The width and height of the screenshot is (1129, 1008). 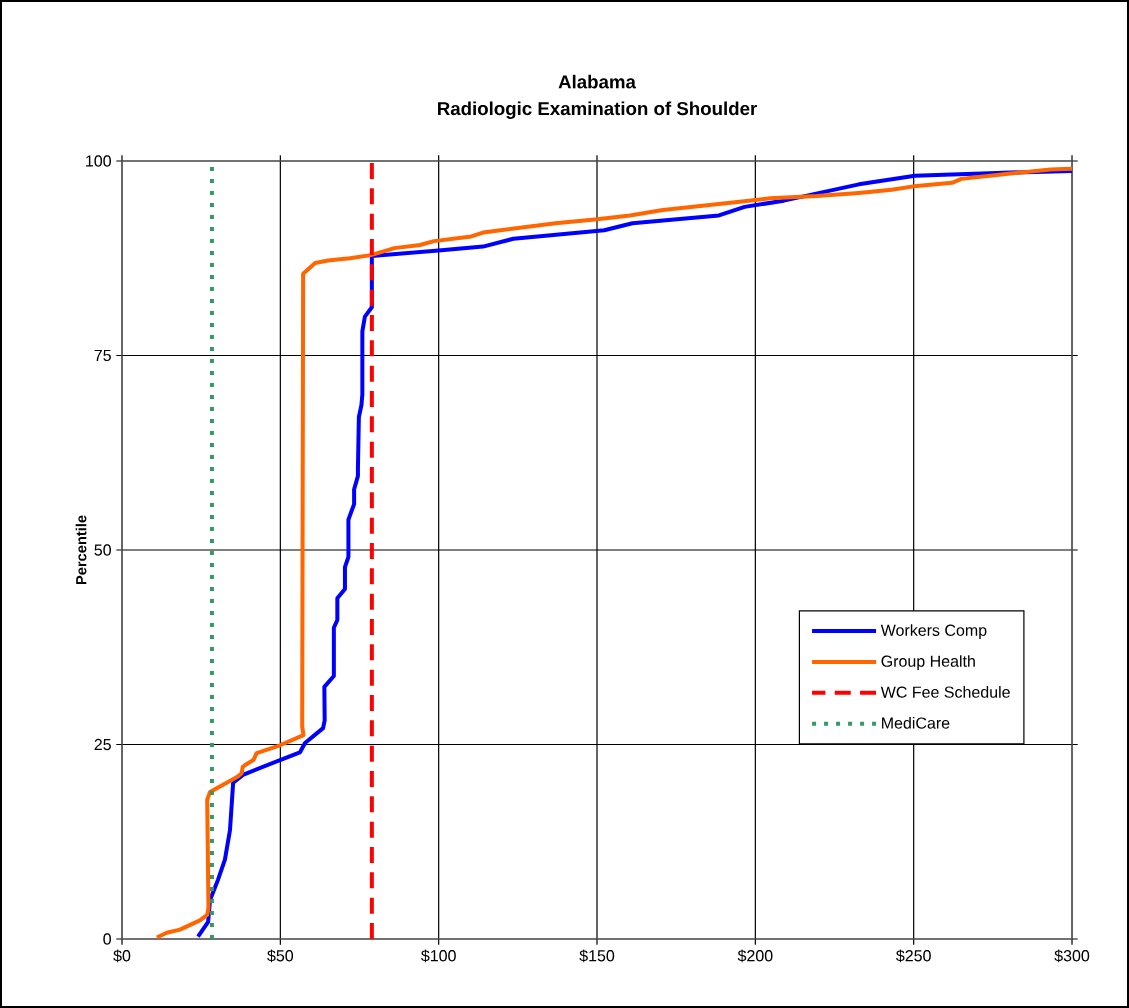 I want to click on y-tick-label: 0, so click(x=107, y=939).